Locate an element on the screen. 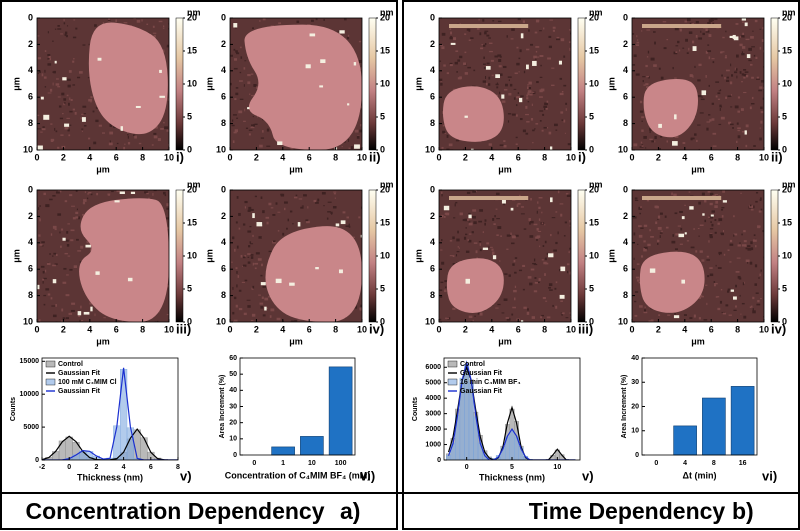  y-tick-label: 6 is located at coordinates (30, 97).